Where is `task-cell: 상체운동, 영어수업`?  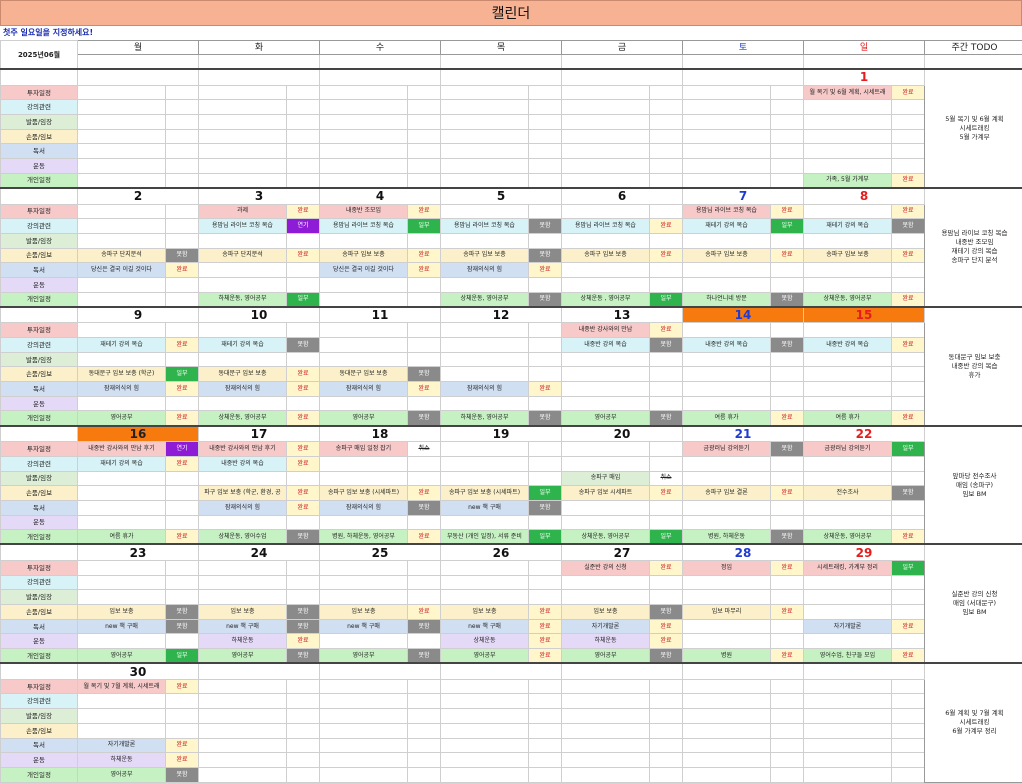
task-cell: 상체운동, 영어수업 is located at coordinates (243, 537).